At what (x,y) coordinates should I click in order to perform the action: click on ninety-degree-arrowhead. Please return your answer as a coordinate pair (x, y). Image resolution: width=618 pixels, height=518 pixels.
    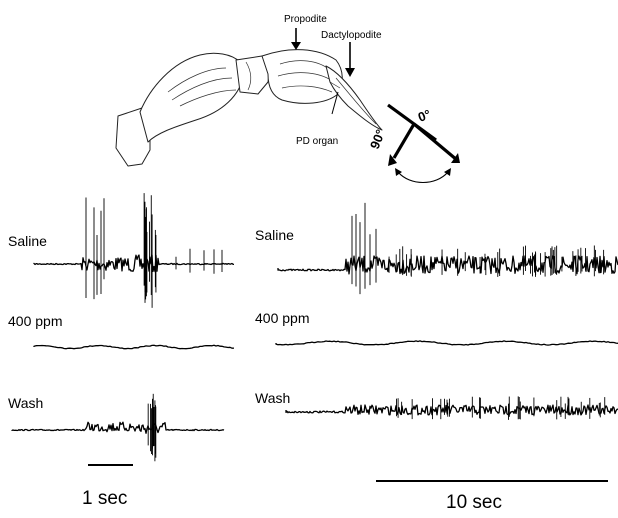
    Looking at the image, I should click on (392, 160).